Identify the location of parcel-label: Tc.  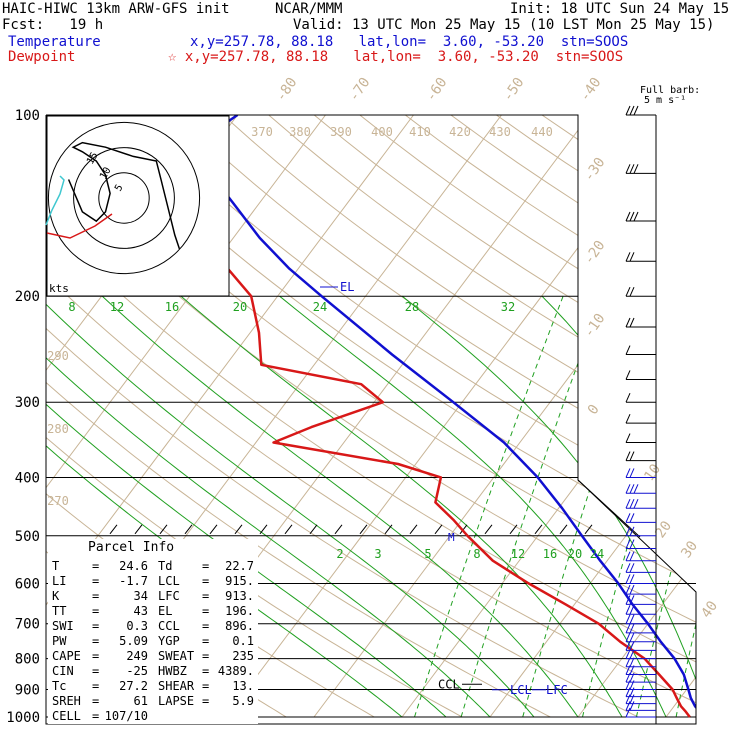
(59, 686).